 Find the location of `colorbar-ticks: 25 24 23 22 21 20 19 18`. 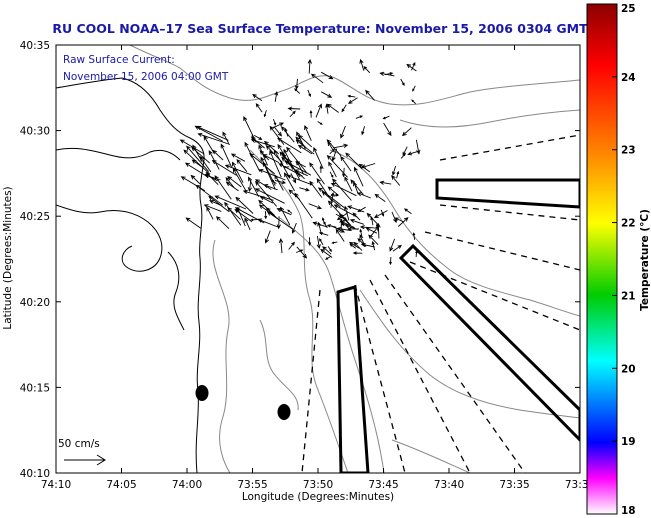

colorbar-ticks: 25 24 23 22 21 20 19 18 is located at coordinates (624, 260).